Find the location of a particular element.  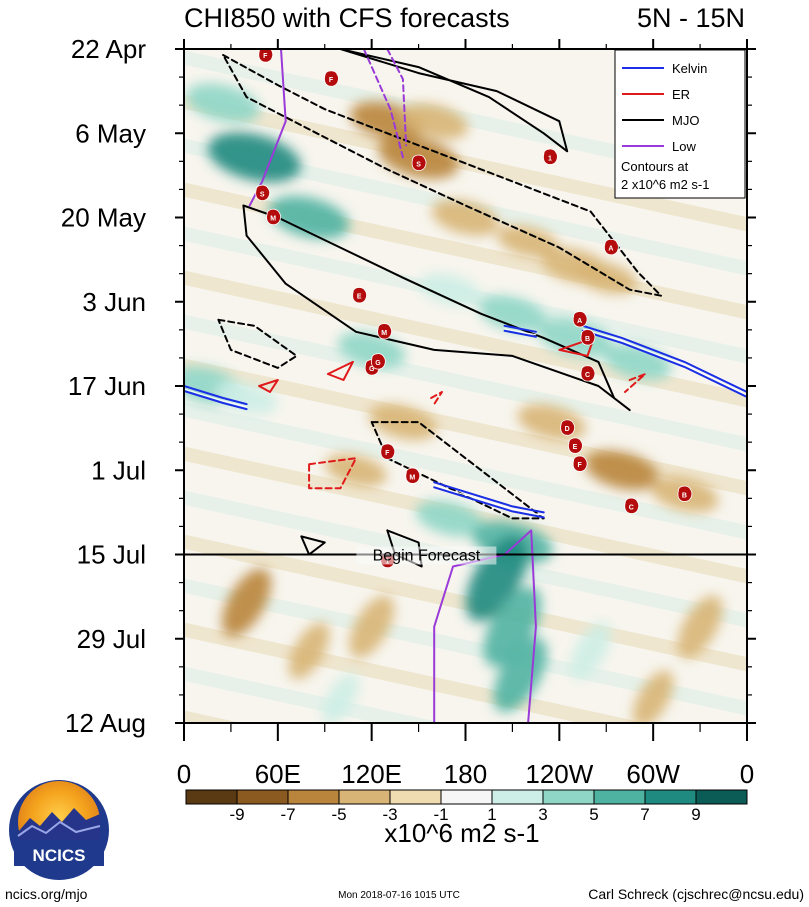

low-contour-negative is located at coordinates (397, 98).